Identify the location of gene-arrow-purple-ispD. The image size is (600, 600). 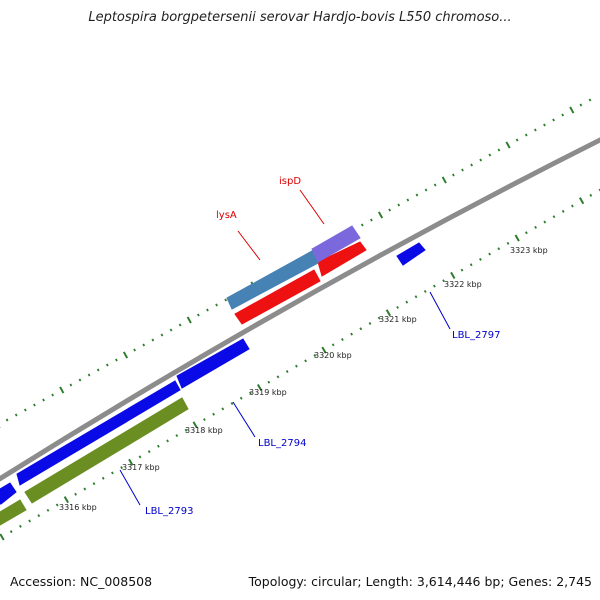
(336, 244).